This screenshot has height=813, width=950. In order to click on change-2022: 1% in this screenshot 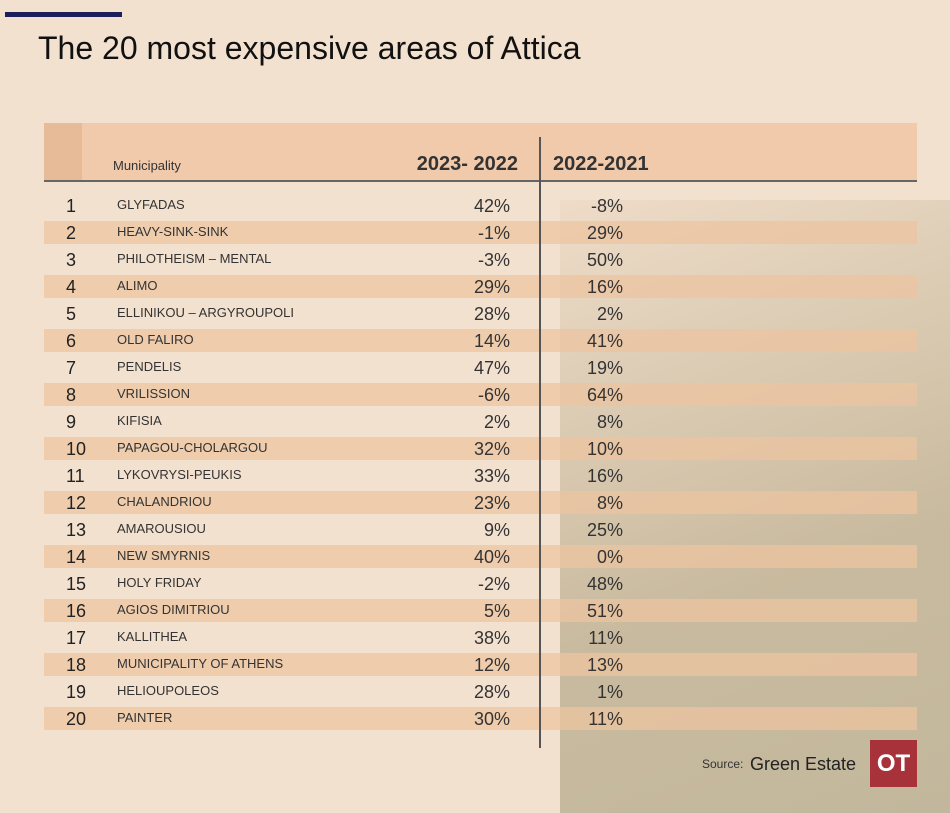, I will do `click(609, 692)`.